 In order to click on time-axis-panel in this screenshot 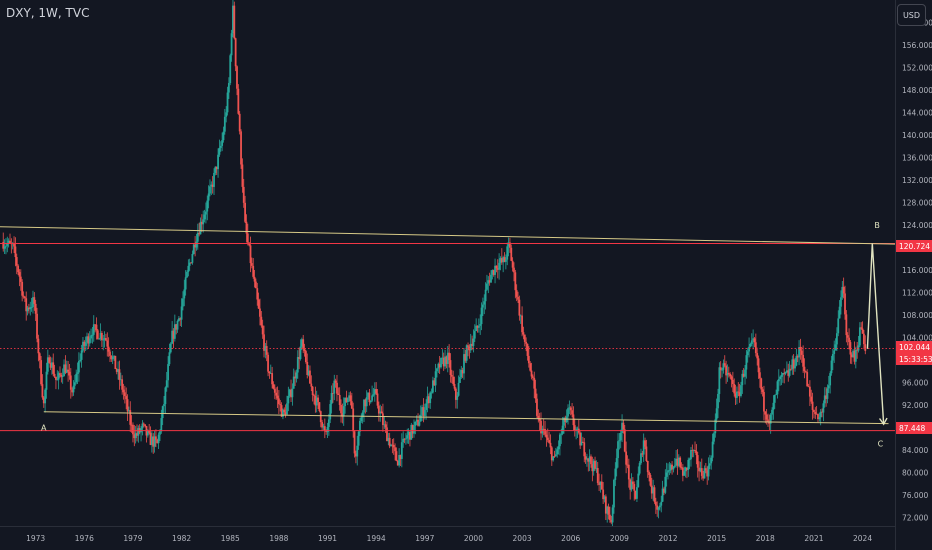, I will do `click(447, 538)`.